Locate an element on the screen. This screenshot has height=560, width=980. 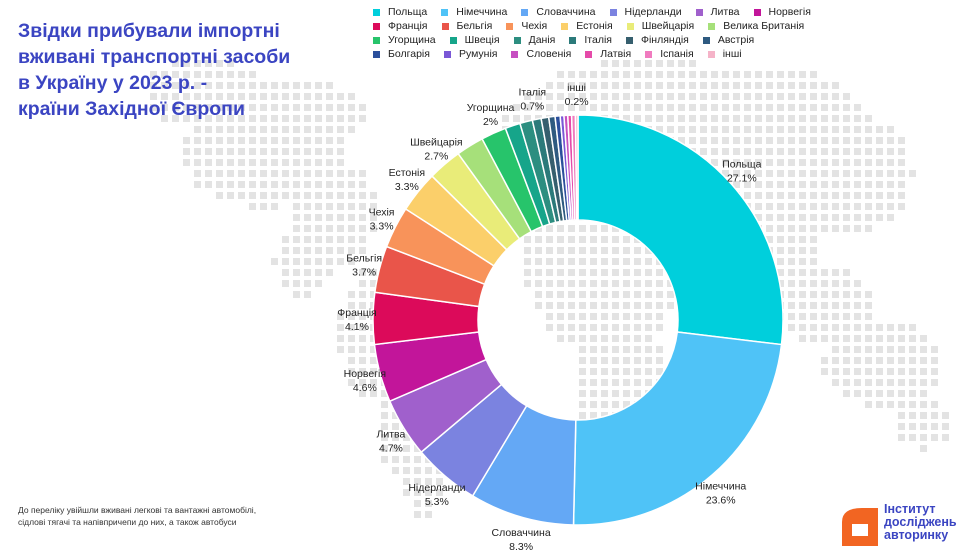
donut-slice is located at coordinates (677, 428).